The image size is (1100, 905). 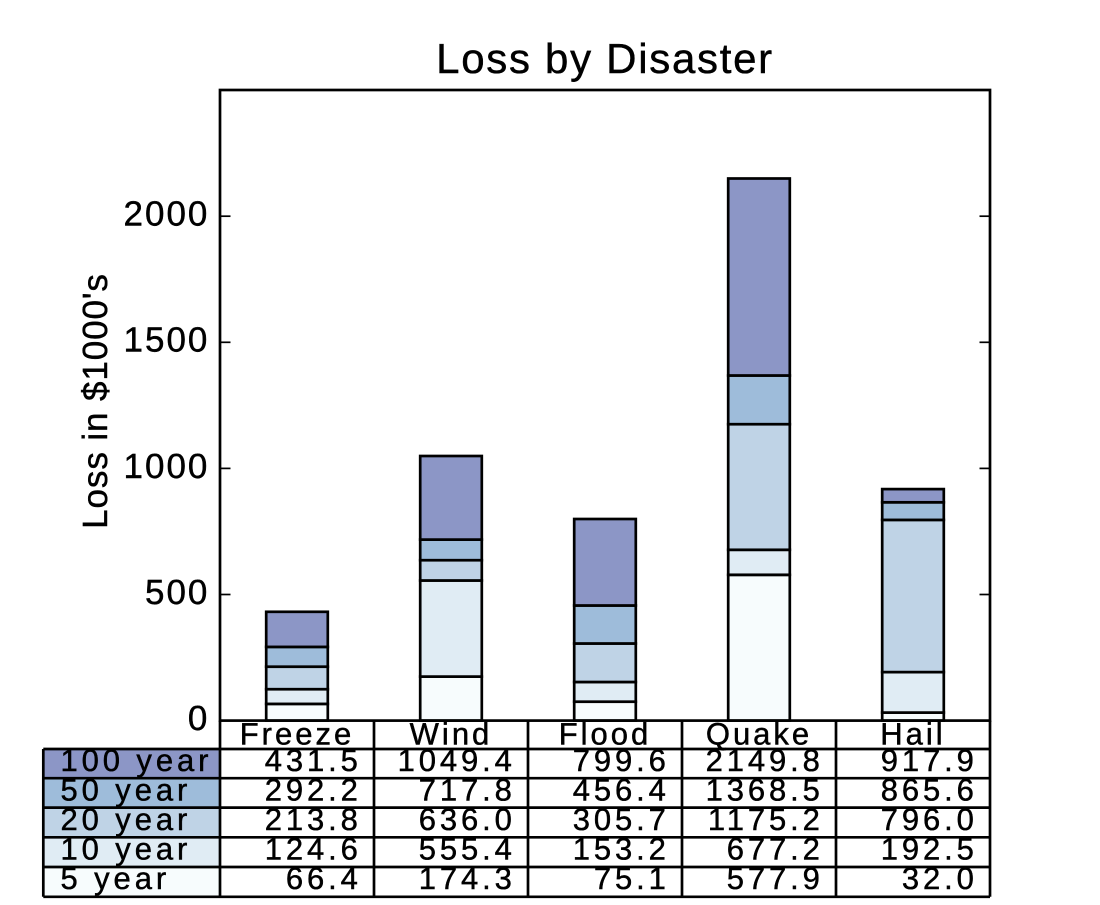 What do you see at coordinates (126, 789) in the screenshot?
I see `svg-text: 50 year` at bounding box center [126, 789].